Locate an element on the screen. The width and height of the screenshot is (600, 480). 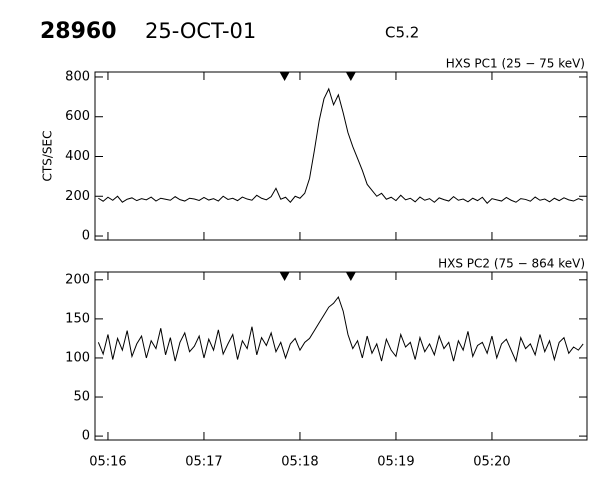
x-tick-label: 05:20 is located at coordinates (491, 462).